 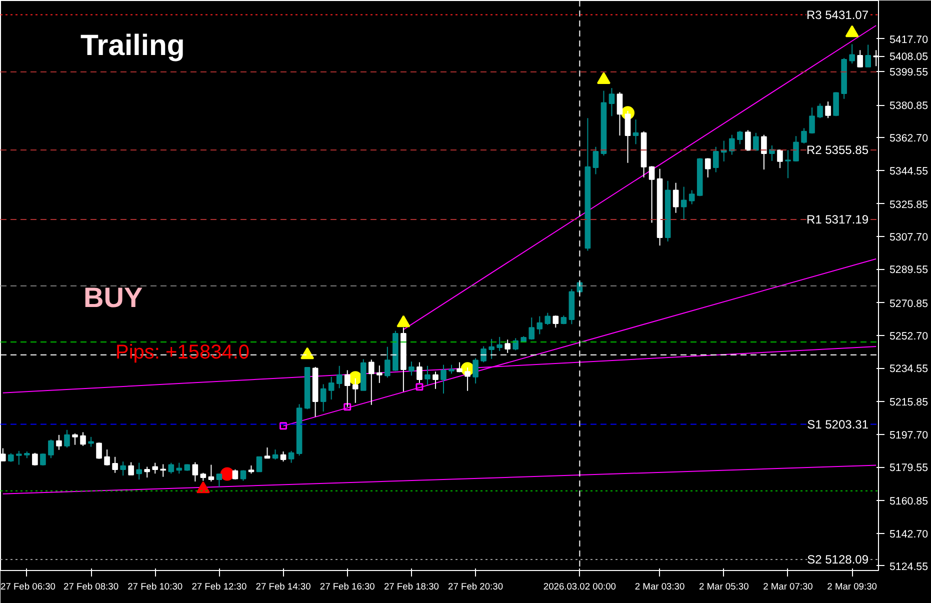 I want to click on y-tick-label: 5307.70, so click(x=909, y=238).